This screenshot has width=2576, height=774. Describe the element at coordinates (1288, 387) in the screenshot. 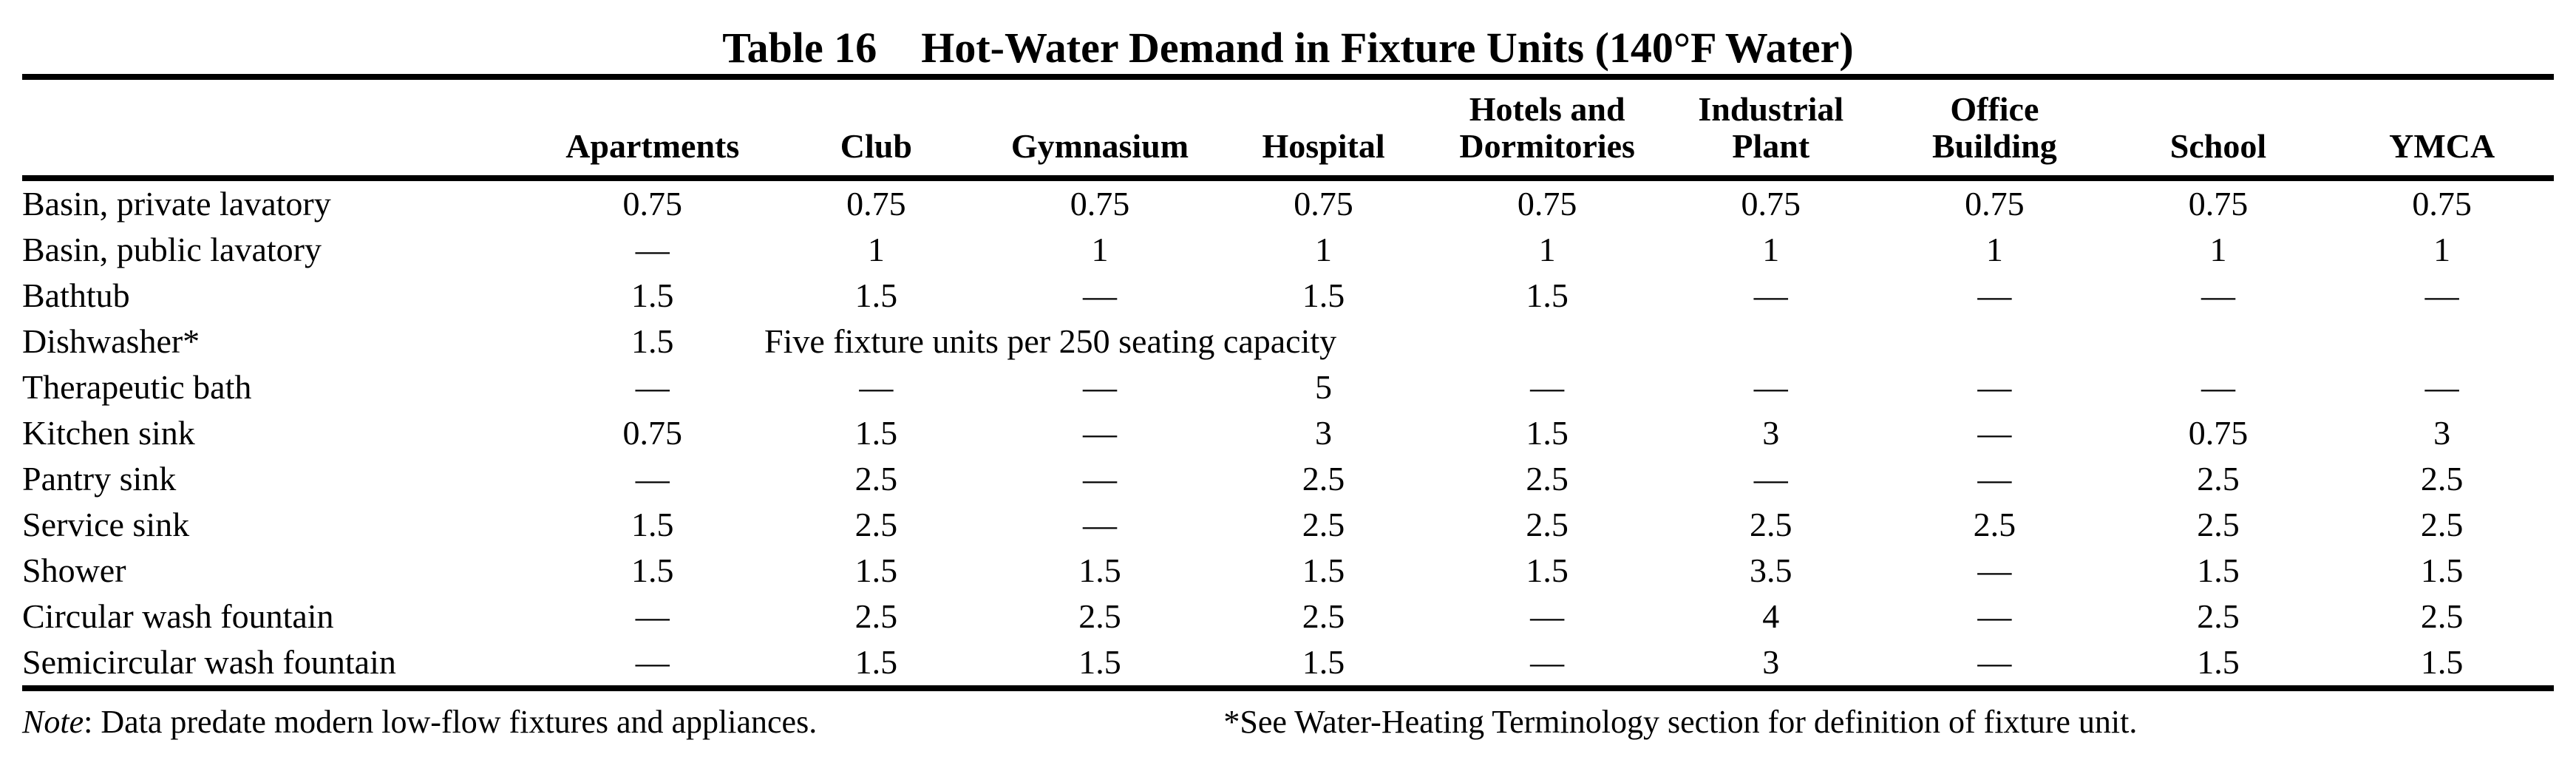

I see `table-row: Therapeutic bath — — — 5 — — — — —` at that location.